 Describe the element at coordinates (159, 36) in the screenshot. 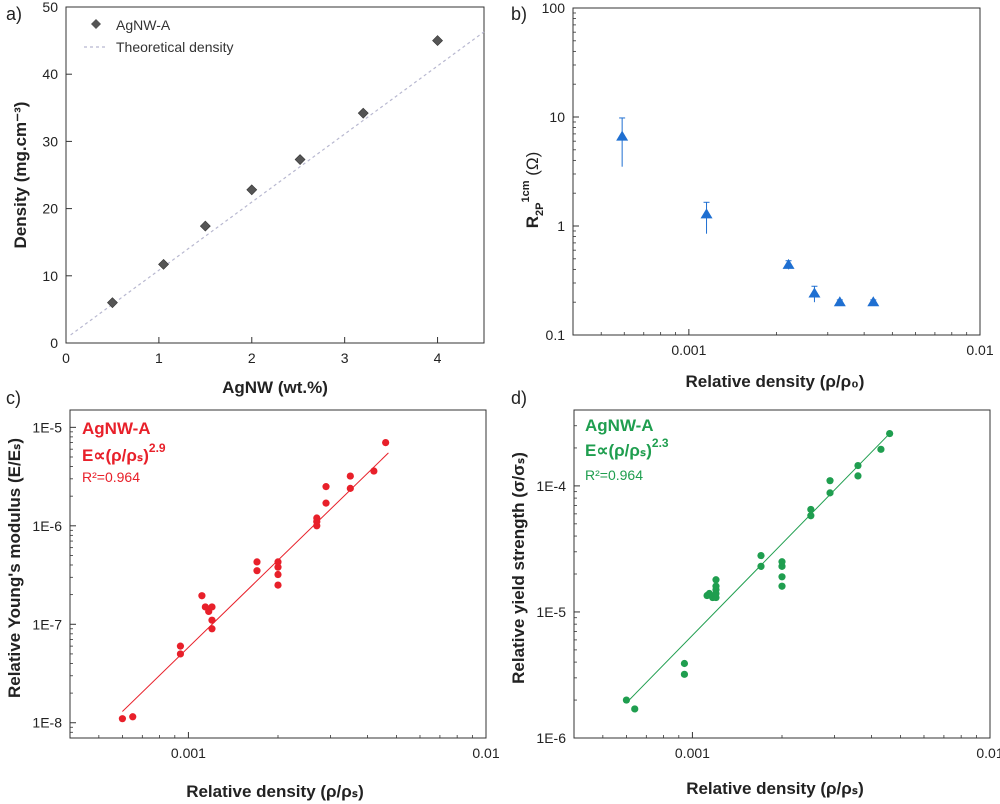

I see `panel-a-legend: AgNW-A Theoretical density` at that location.